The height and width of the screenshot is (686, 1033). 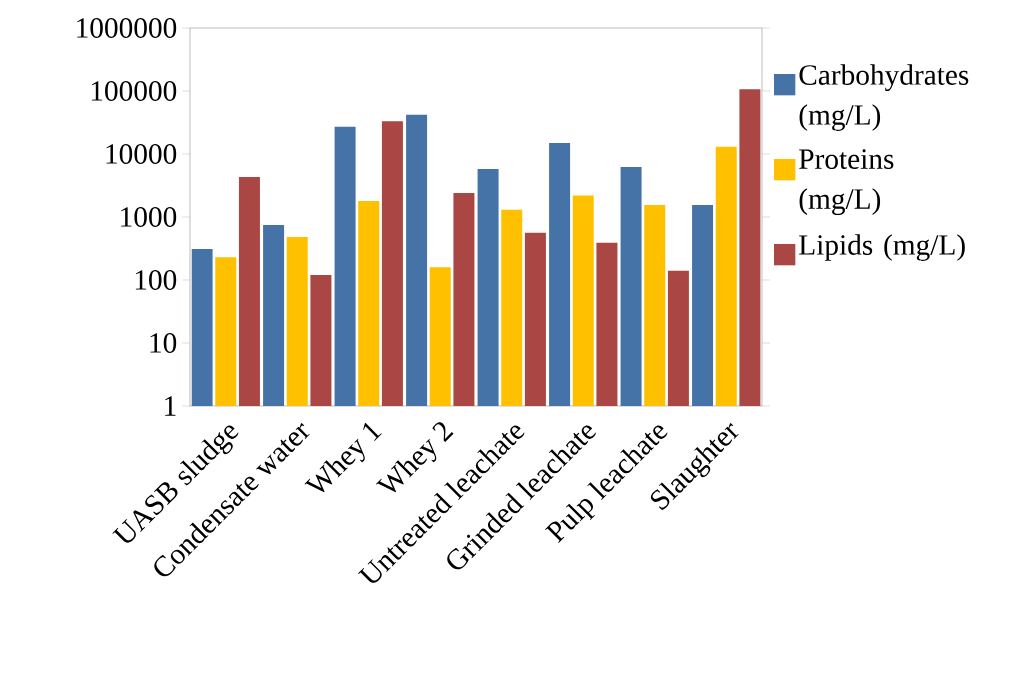 What do you see at coordinates (882, 247) in the screenshot?
I see `legend-label: Lipids (mg/L)` at bounding box center [882, 247].